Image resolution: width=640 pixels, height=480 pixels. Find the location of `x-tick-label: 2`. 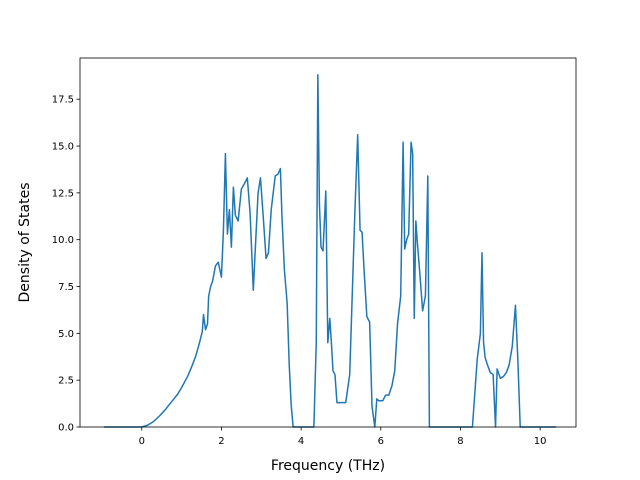

x-tick-label: 2 is located at coordinates (221, 441).